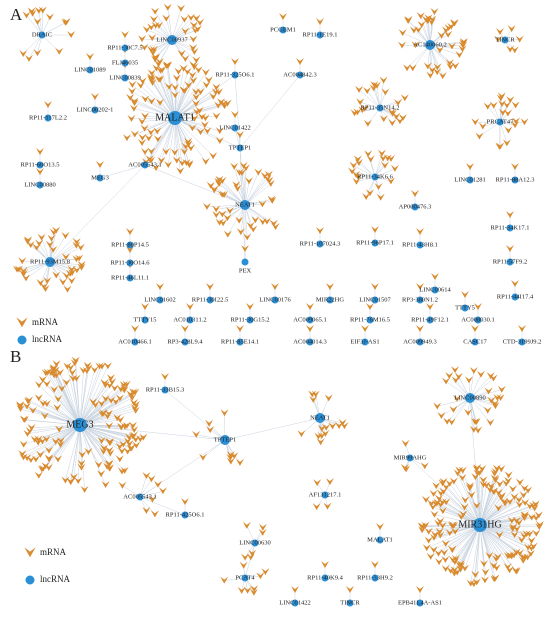 The image size is (550, 617). What do you see at coordinates (299, 74) in the screenshot?
I see `node-label: AC004842.3` at bounding box center [299, 74].